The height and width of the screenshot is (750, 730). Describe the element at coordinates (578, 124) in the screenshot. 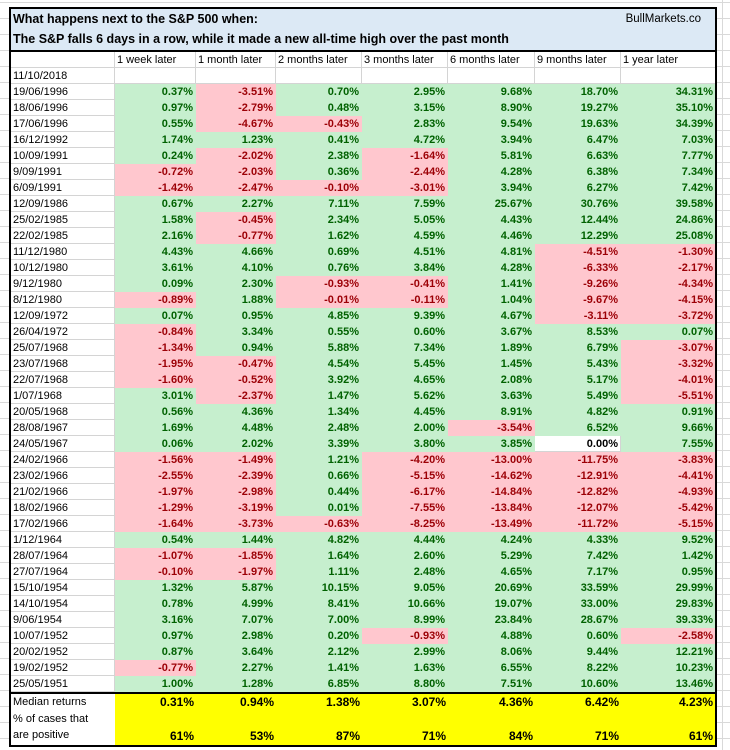

I see `return-cell: 19.63%` at that location.